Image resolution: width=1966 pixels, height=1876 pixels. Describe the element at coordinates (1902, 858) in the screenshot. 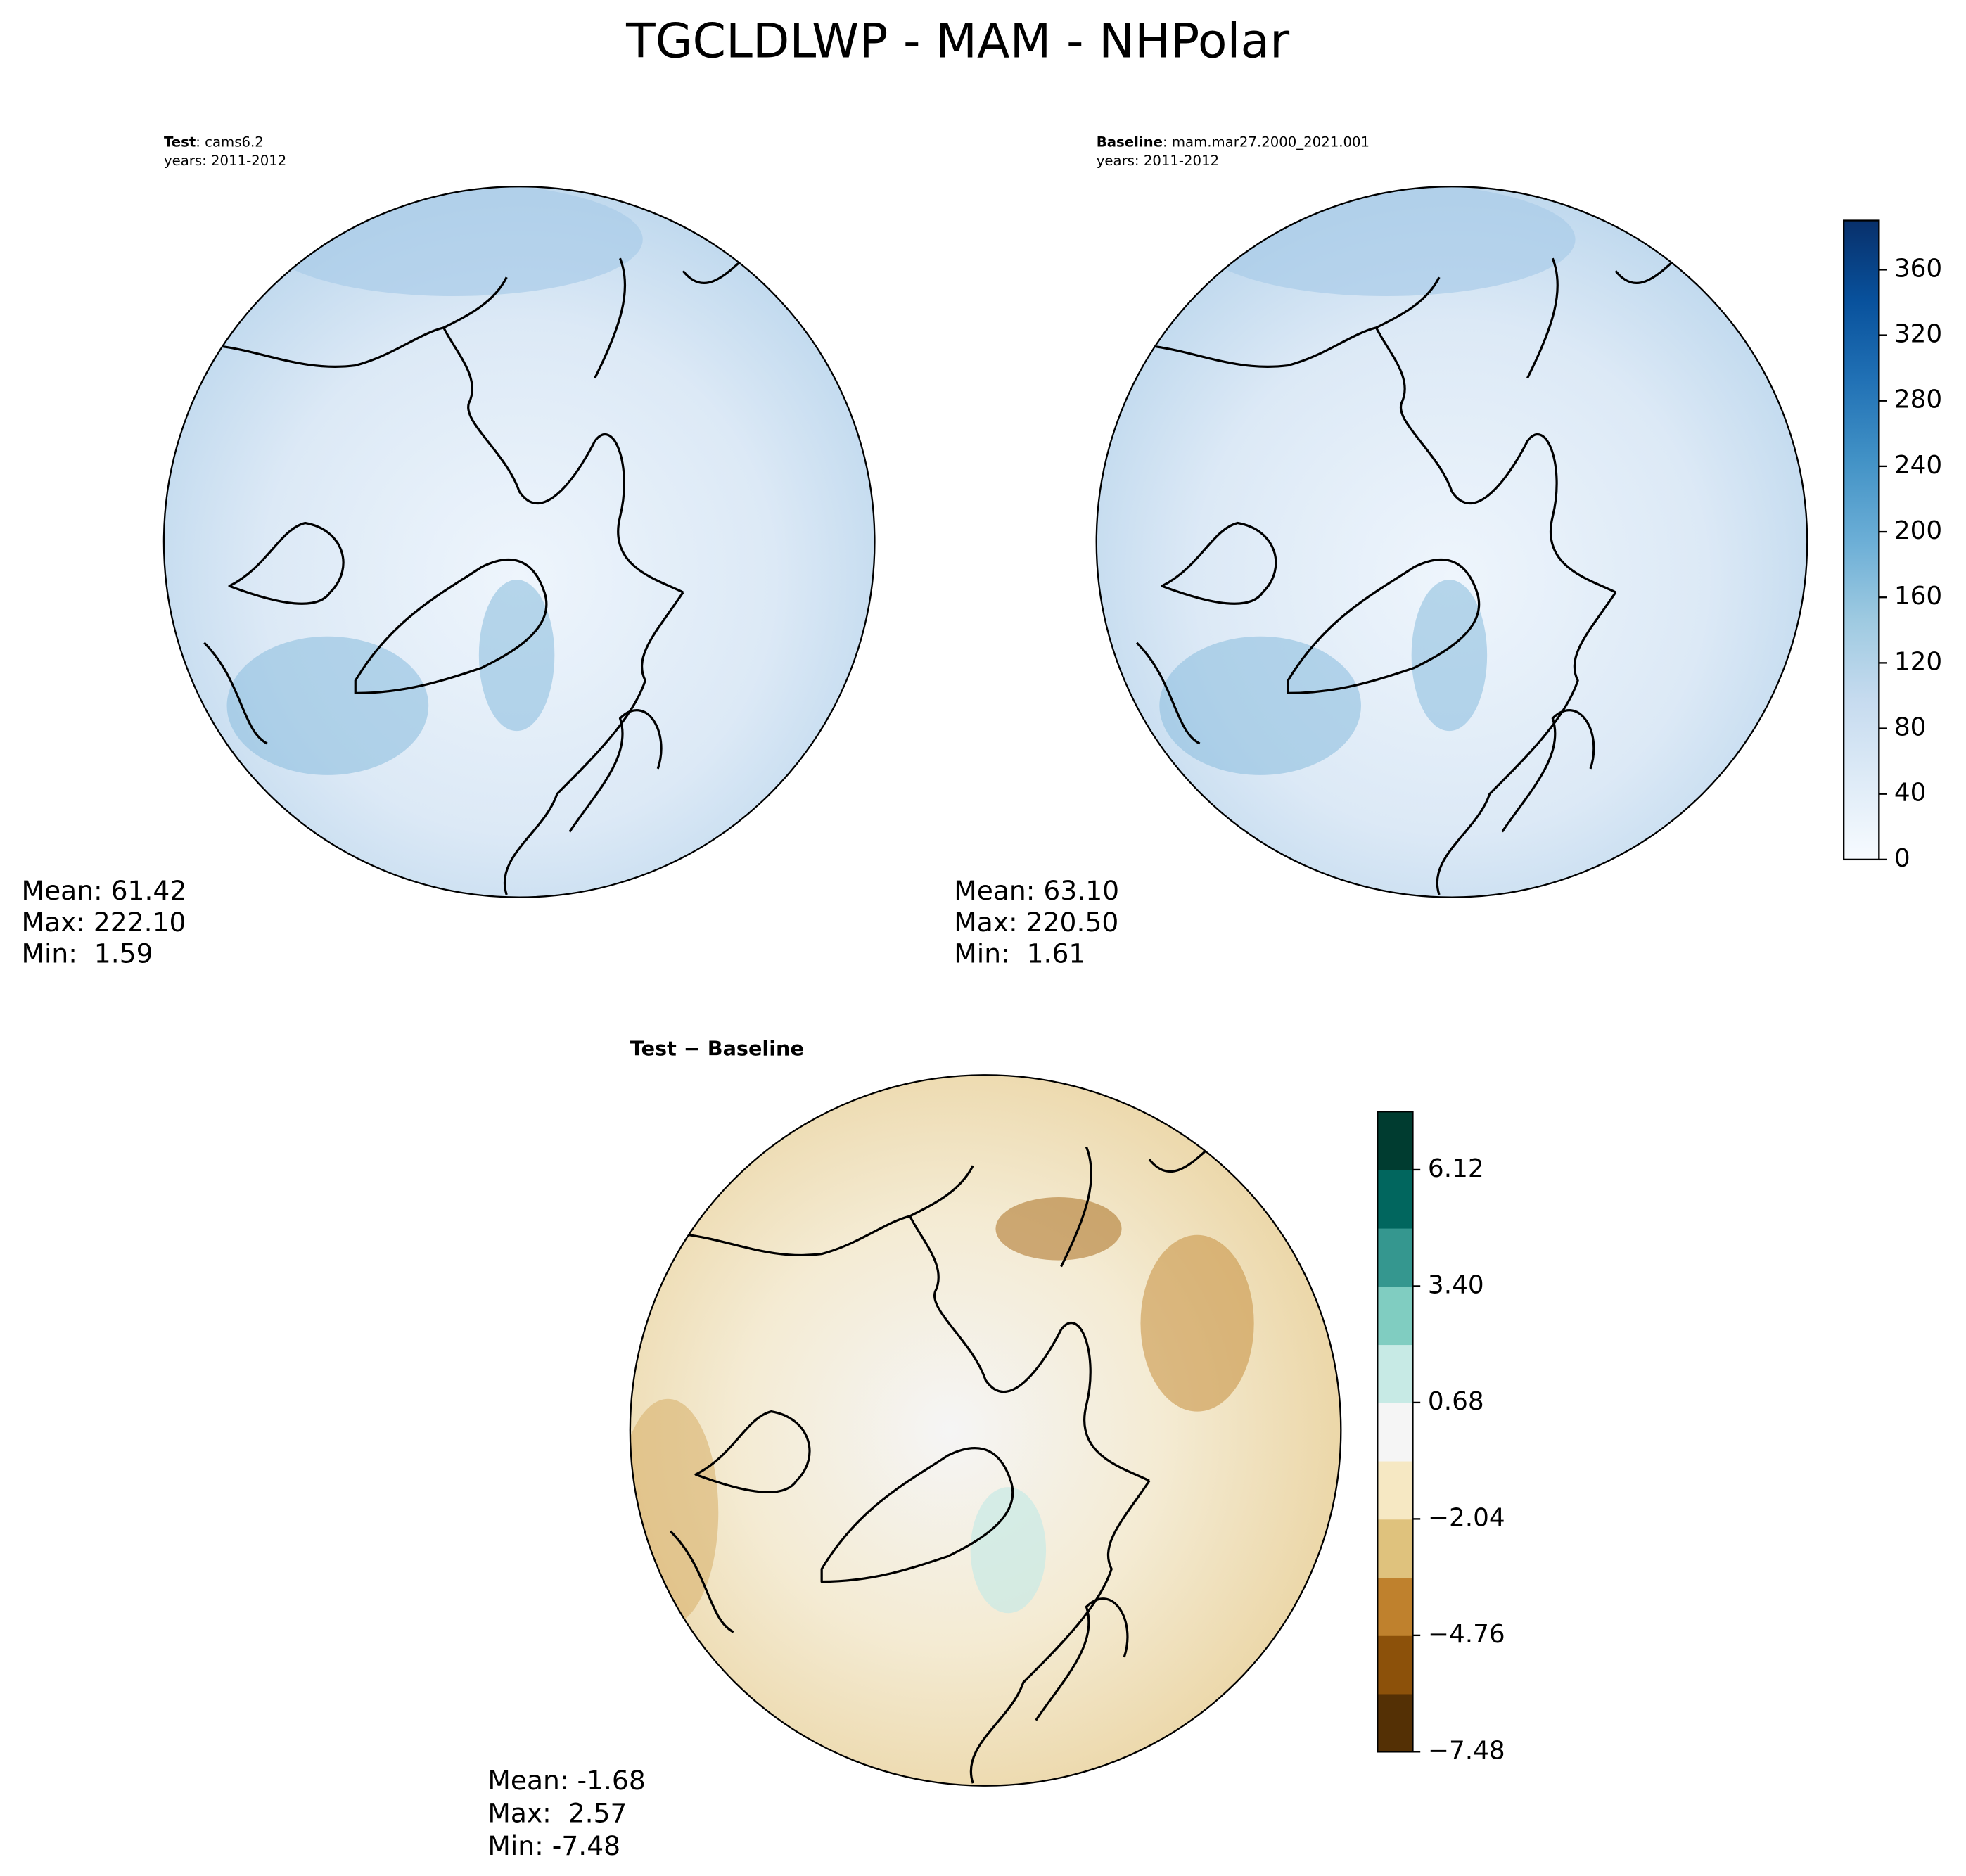

I see `colorbar-tick-label: 0` at that location.